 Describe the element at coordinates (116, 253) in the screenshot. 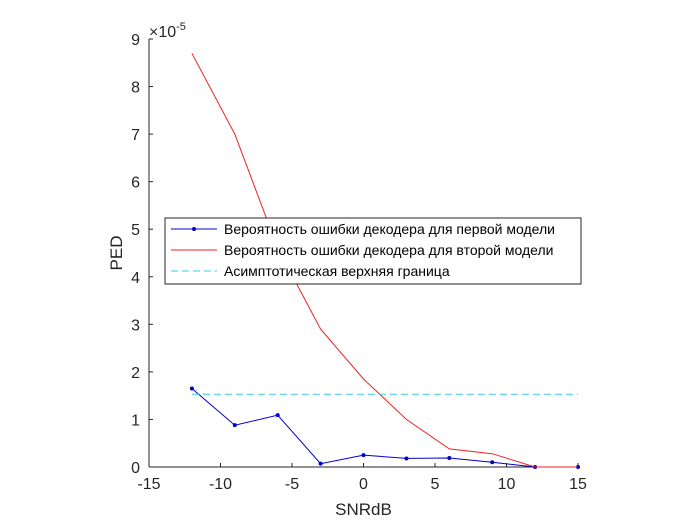

I see `y-axis-label: PED` at that location.